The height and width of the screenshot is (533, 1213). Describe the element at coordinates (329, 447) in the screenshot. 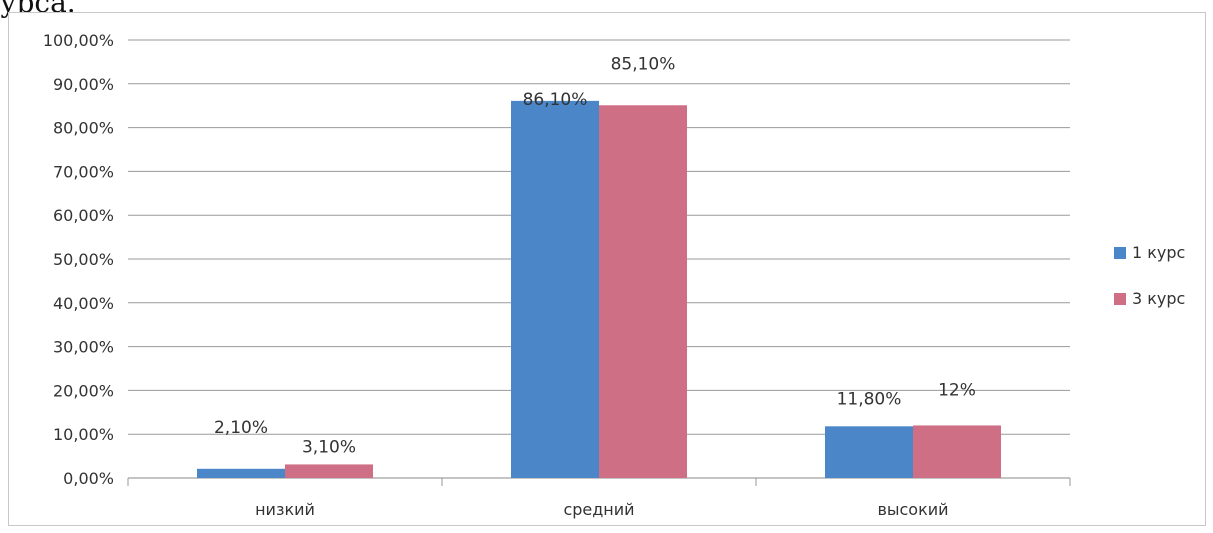

I see `data-label: 3,10%` at that location.